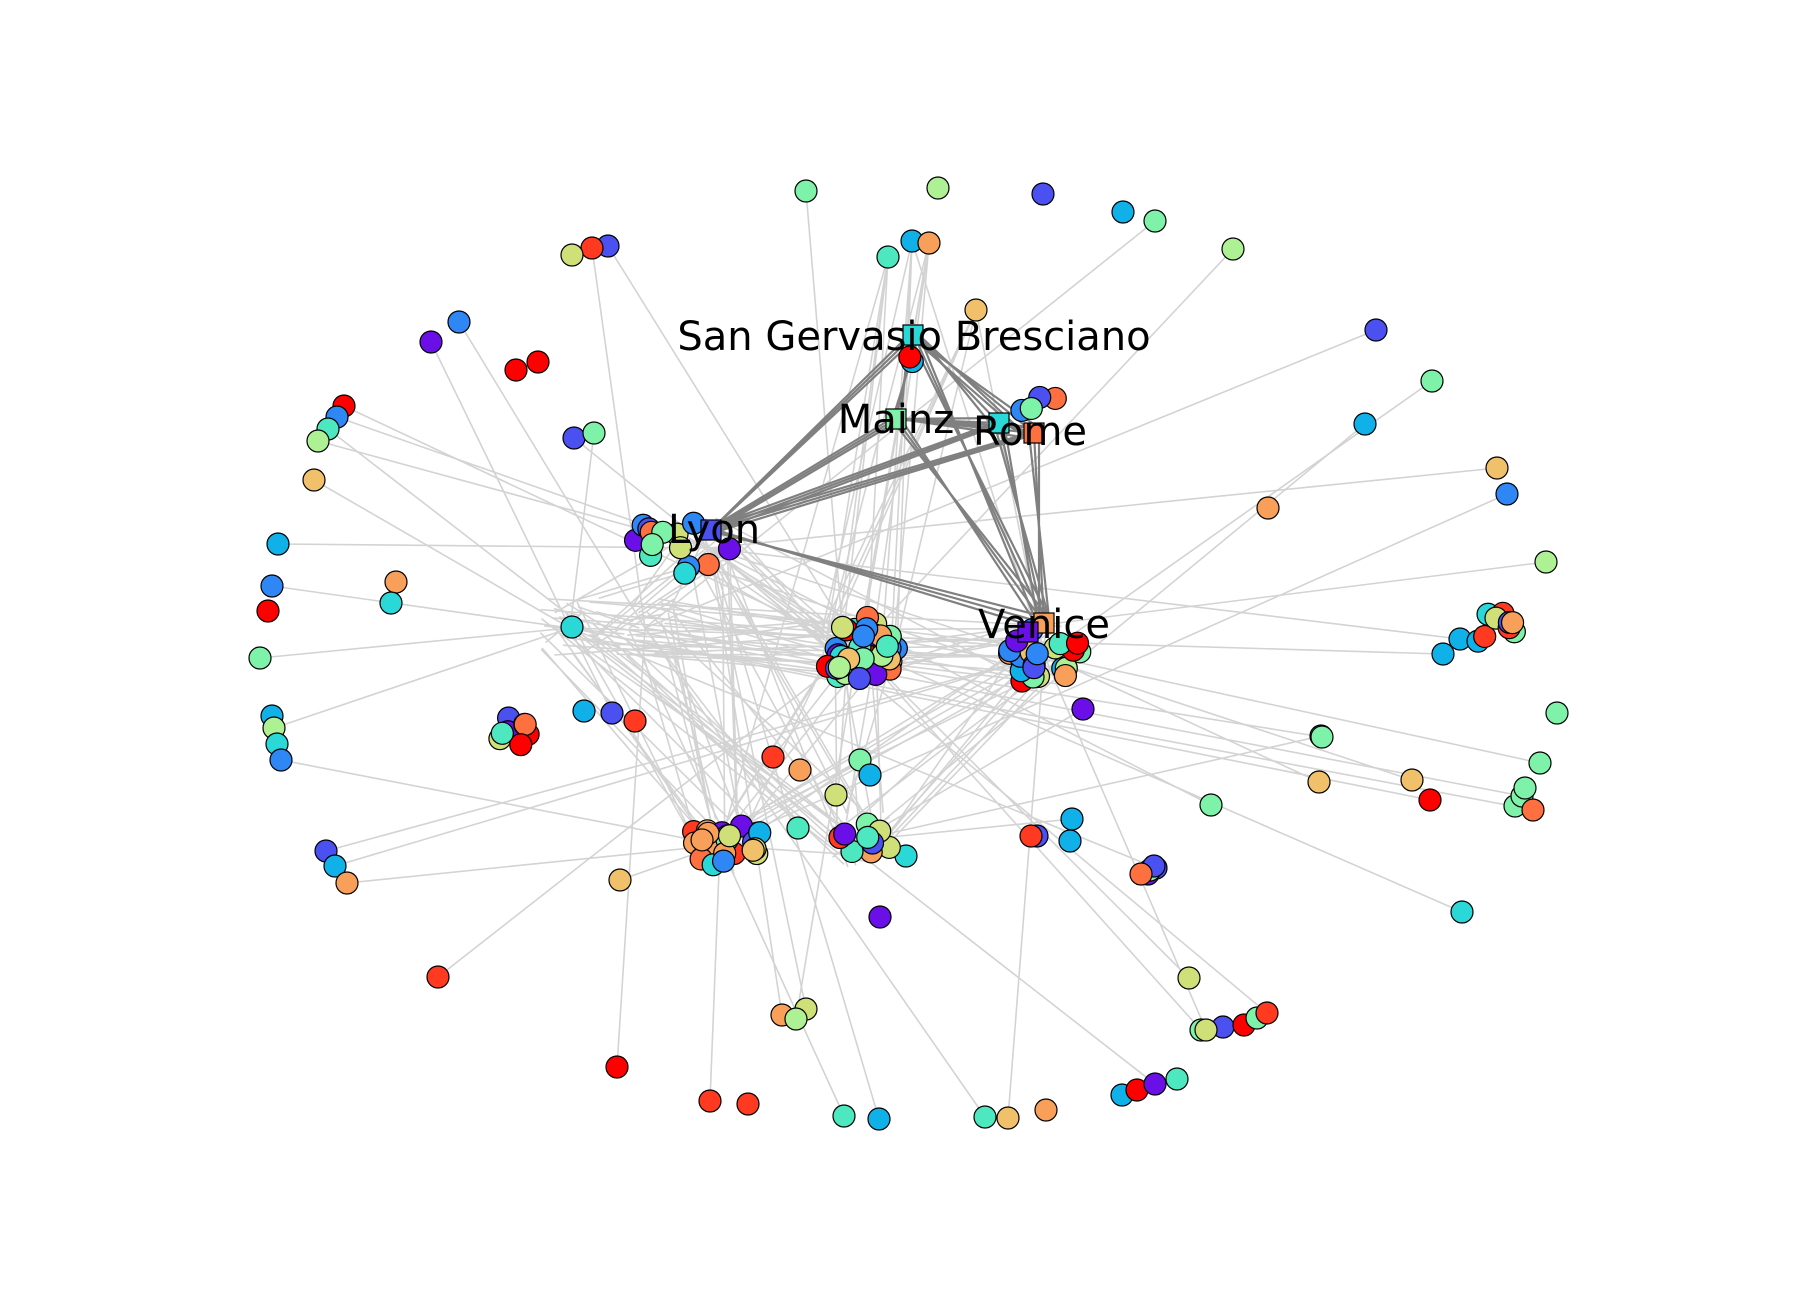 This screenshot has height=1301, width=1811. Describe the element at coordinates (1031, 408) in the screenshot. I see `rome-cluster-node` at that location.